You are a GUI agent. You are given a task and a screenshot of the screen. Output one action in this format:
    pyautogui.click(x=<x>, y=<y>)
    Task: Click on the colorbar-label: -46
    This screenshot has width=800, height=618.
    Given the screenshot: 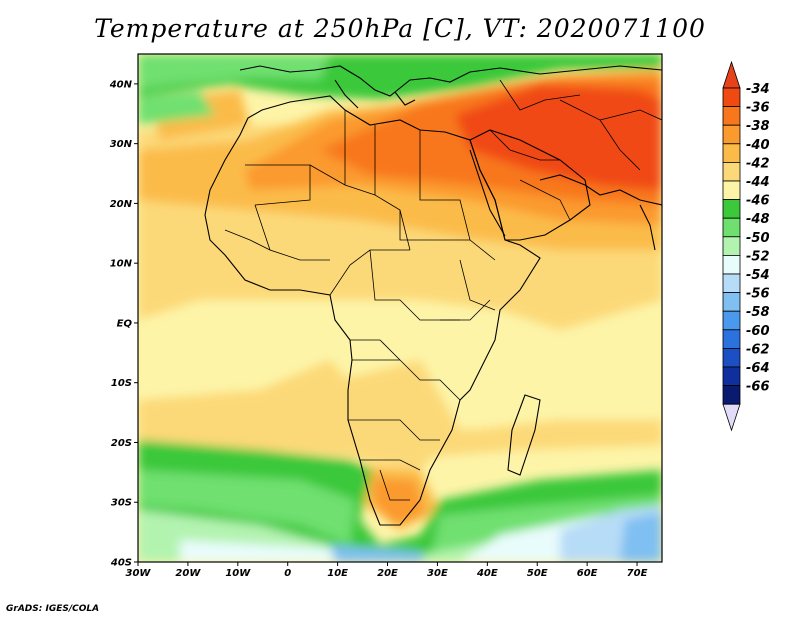 What is the action you would take?
    pyautogui.click(x=758, y=201)
    